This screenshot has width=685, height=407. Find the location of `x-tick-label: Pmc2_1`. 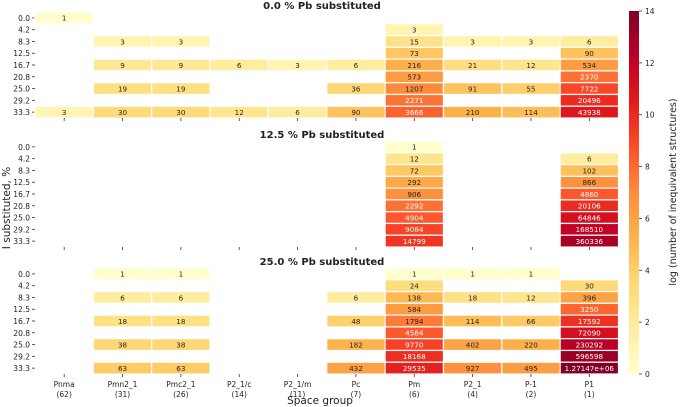

x-tick-label: Pmc2_1 is located at coordinates (180, 384).